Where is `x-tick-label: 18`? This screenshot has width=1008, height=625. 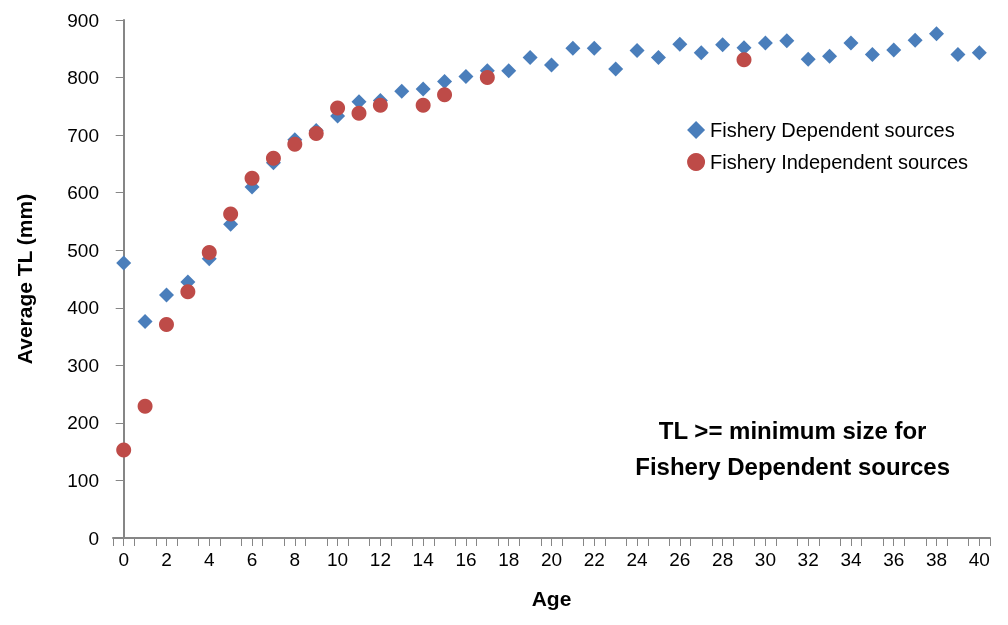
x-tick-label: 18 is located at coordinates (509, 559).